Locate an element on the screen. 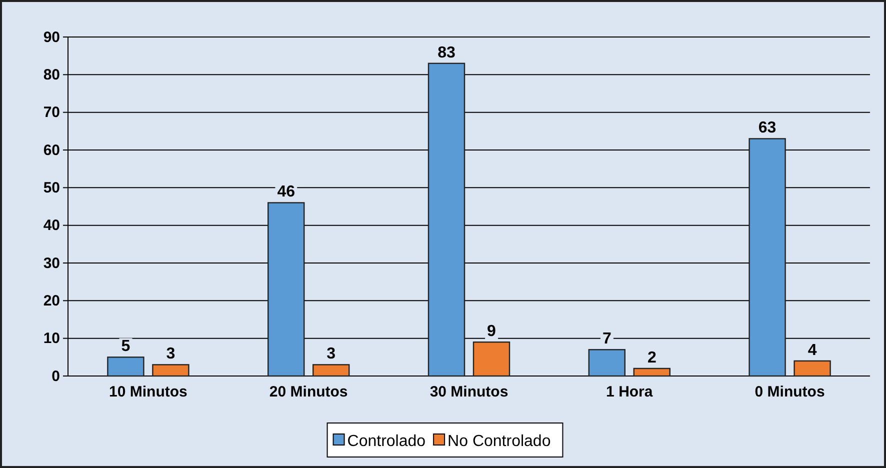 This screenshot has height=468, width=886. x-tick-label: 1 Hora is located at coordinates (630, 392).